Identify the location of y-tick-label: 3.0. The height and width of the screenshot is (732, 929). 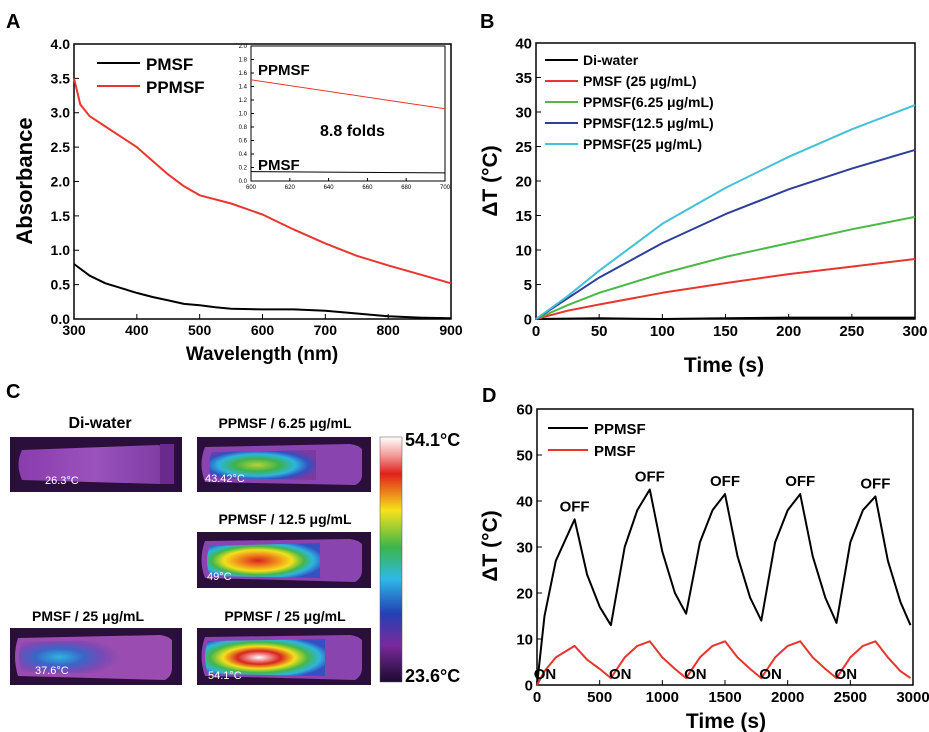
(61, 113).